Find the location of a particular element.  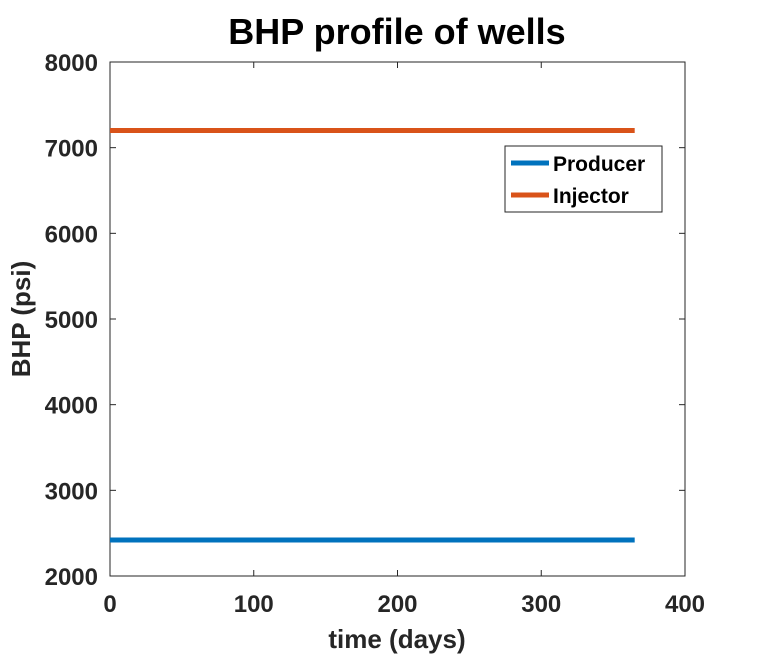

x-tick-label: 400 is located at coordinates (685, 604).